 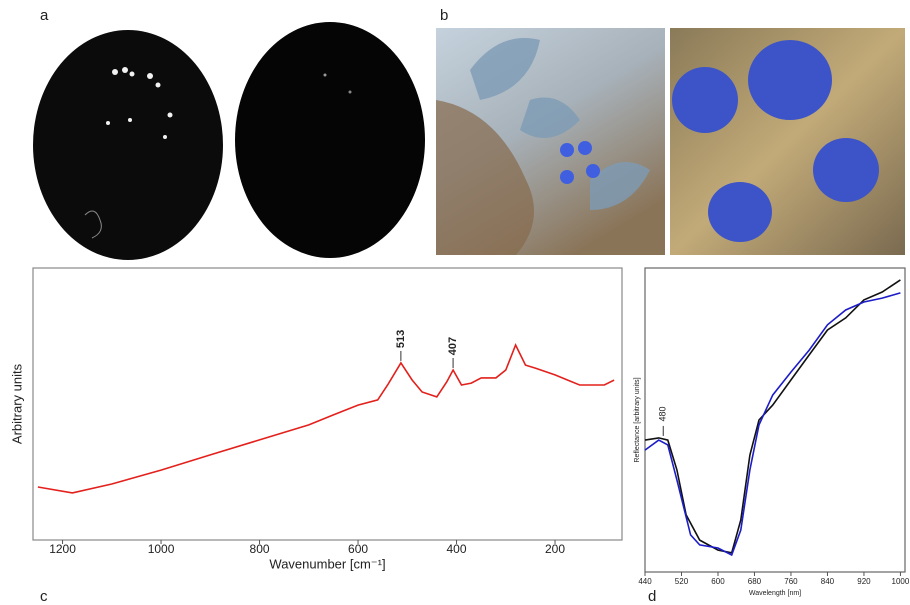 I want to click on x-tick-label: 840, so click(x=828, y=581).